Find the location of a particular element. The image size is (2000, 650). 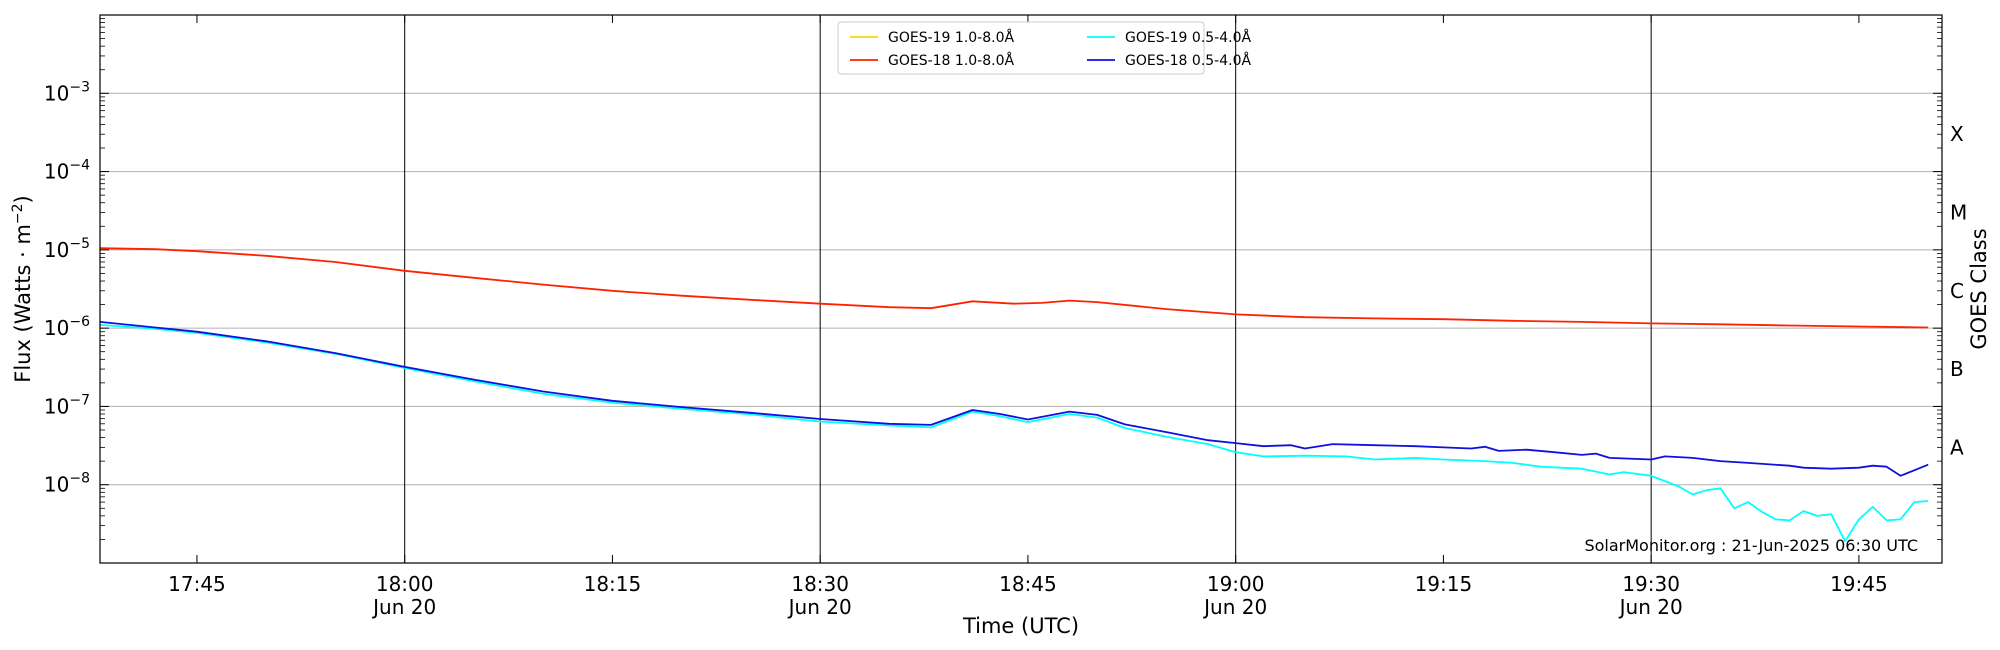

x-tick-label: 18:15 is located at coordinates (613, 584).